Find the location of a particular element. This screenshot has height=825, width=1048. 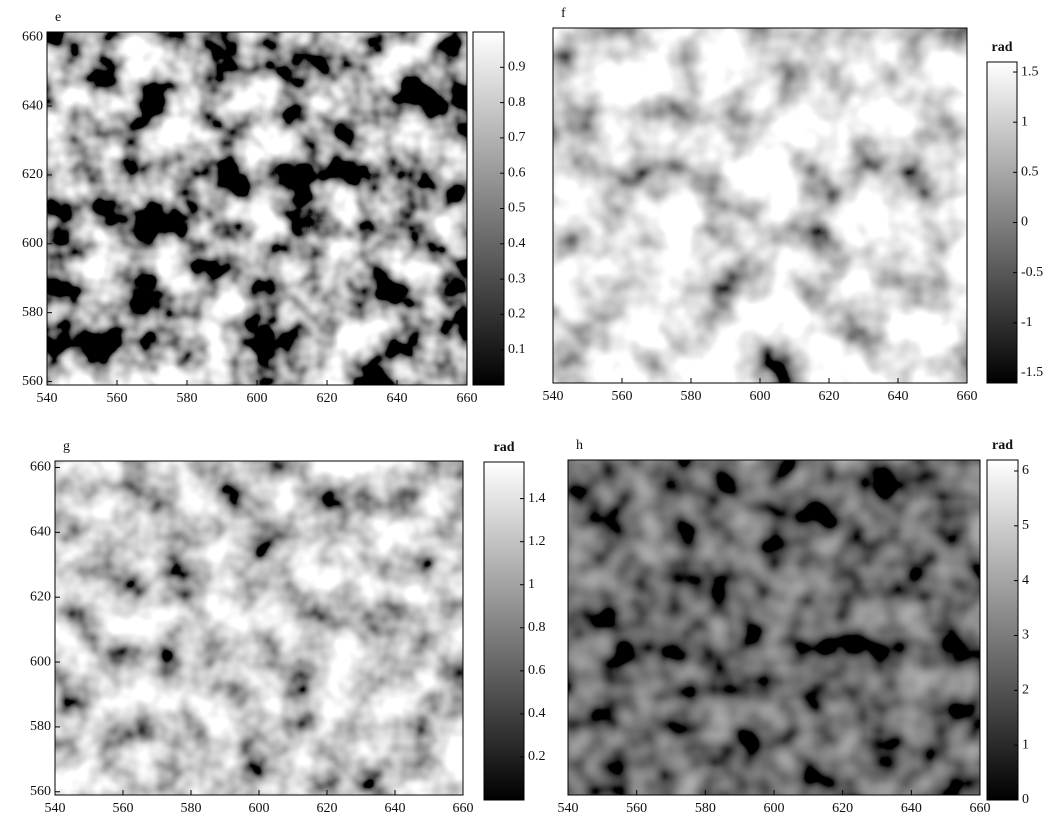

colorbar-tick-label: 3 is located at coordinates (1025, 635).